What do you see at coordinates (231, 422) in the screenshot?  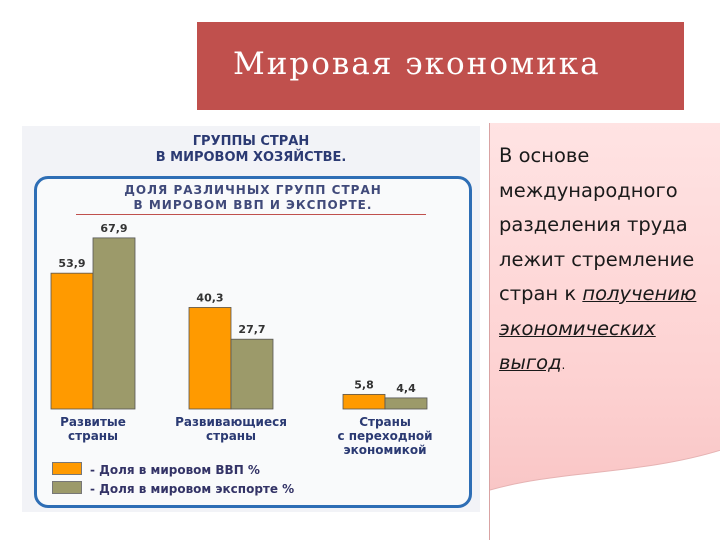 I see `category-label-1-line-0: Развивающиеся` at bounding box center [231, 422].